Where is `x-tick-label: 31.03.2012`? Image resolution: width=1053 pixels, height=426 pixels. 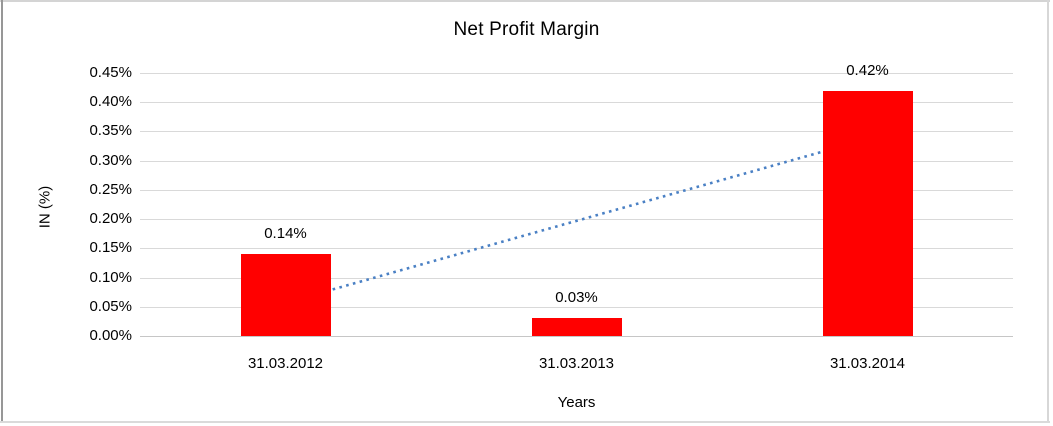 x-tick-label: 31.03.2012 is located at coordinates (285, 363).